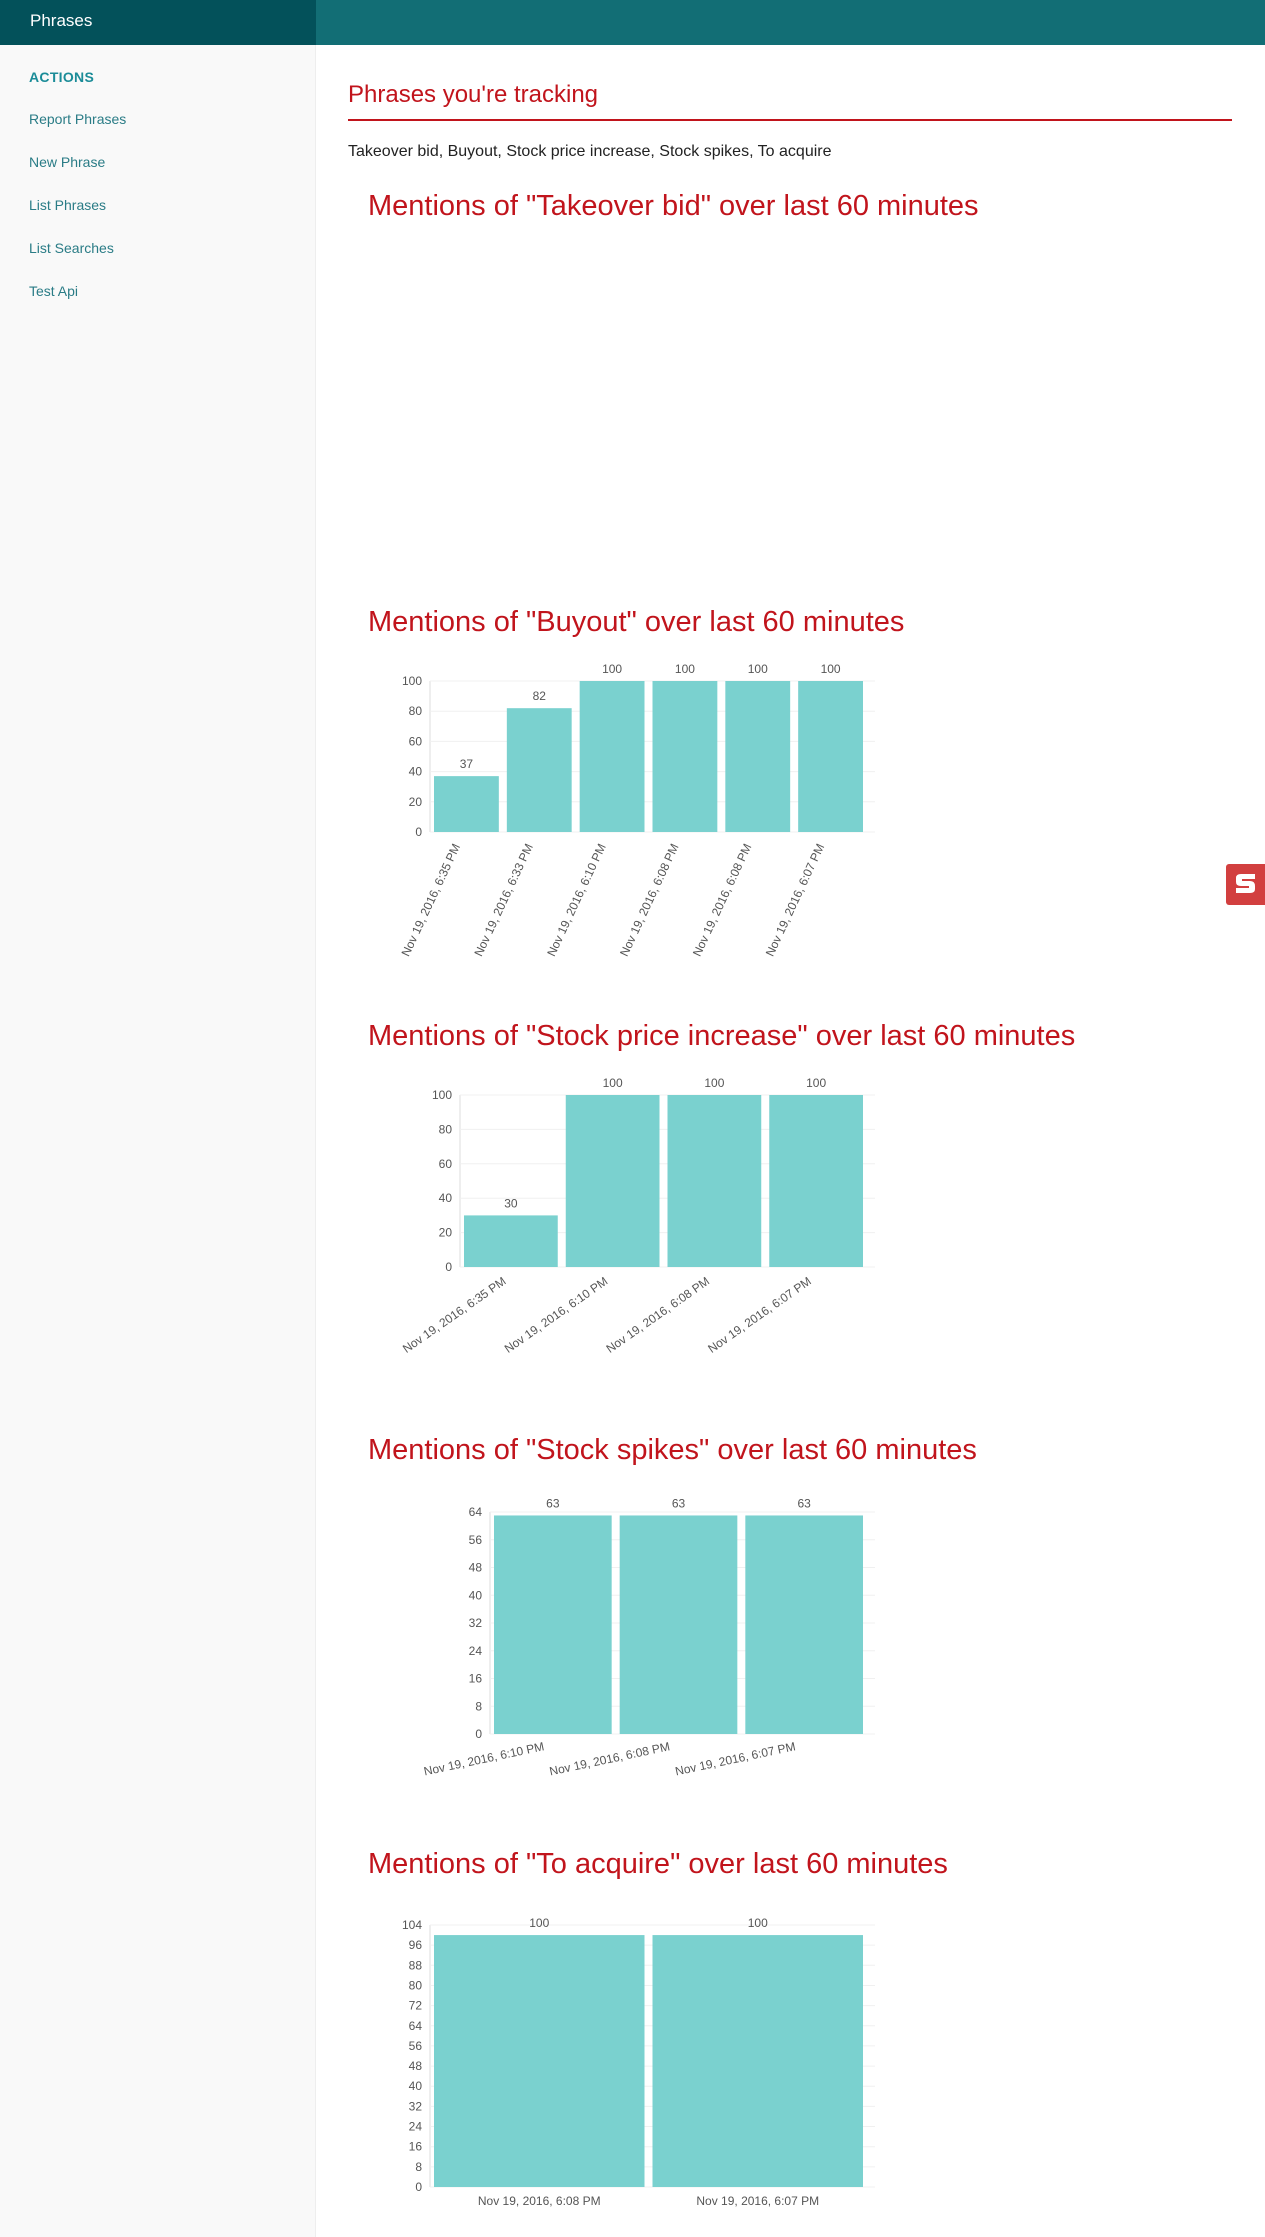  What do you see at coordinates (78, 119) in the screenshot?
I see `sidebar-item-report-phrases: Report Phrases` at bounding box center [78, 119].